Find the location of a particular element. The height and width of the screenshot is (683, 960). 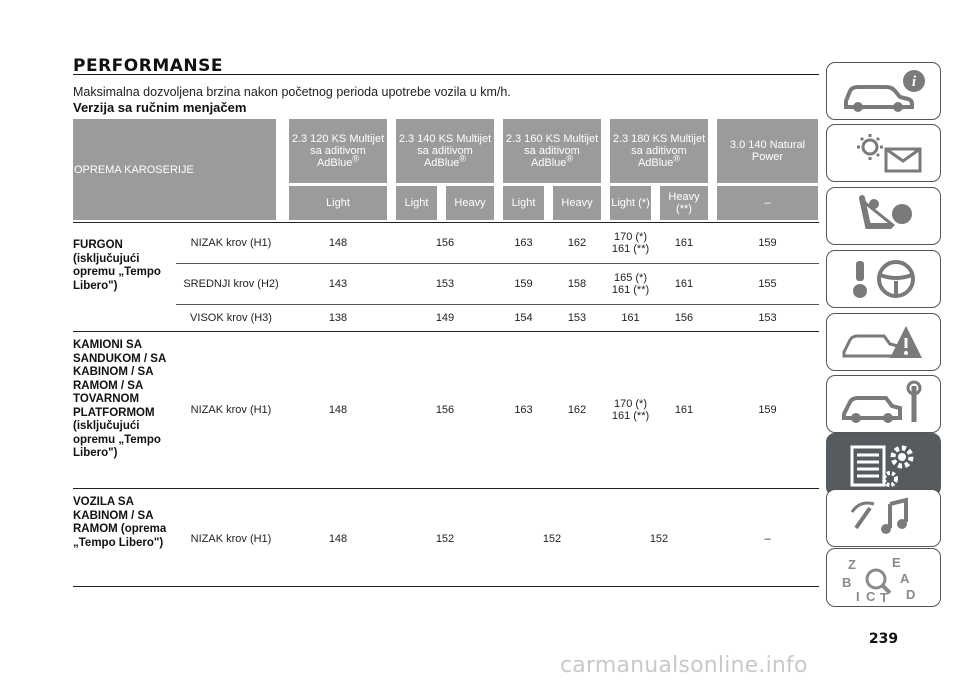

roof-type: VISOK krov (H3) is located at coordinates (231, 318).